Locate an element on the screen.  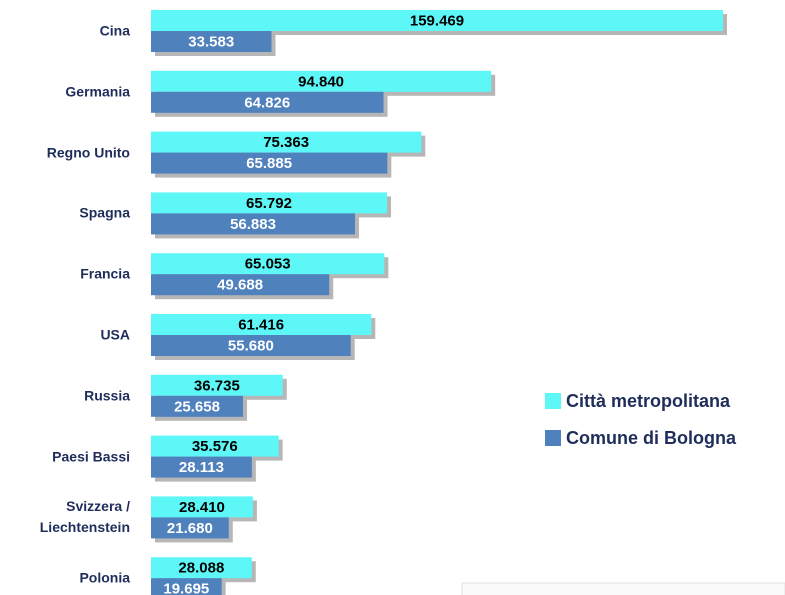
category-label: Cina is located at coordinates (114, 30).